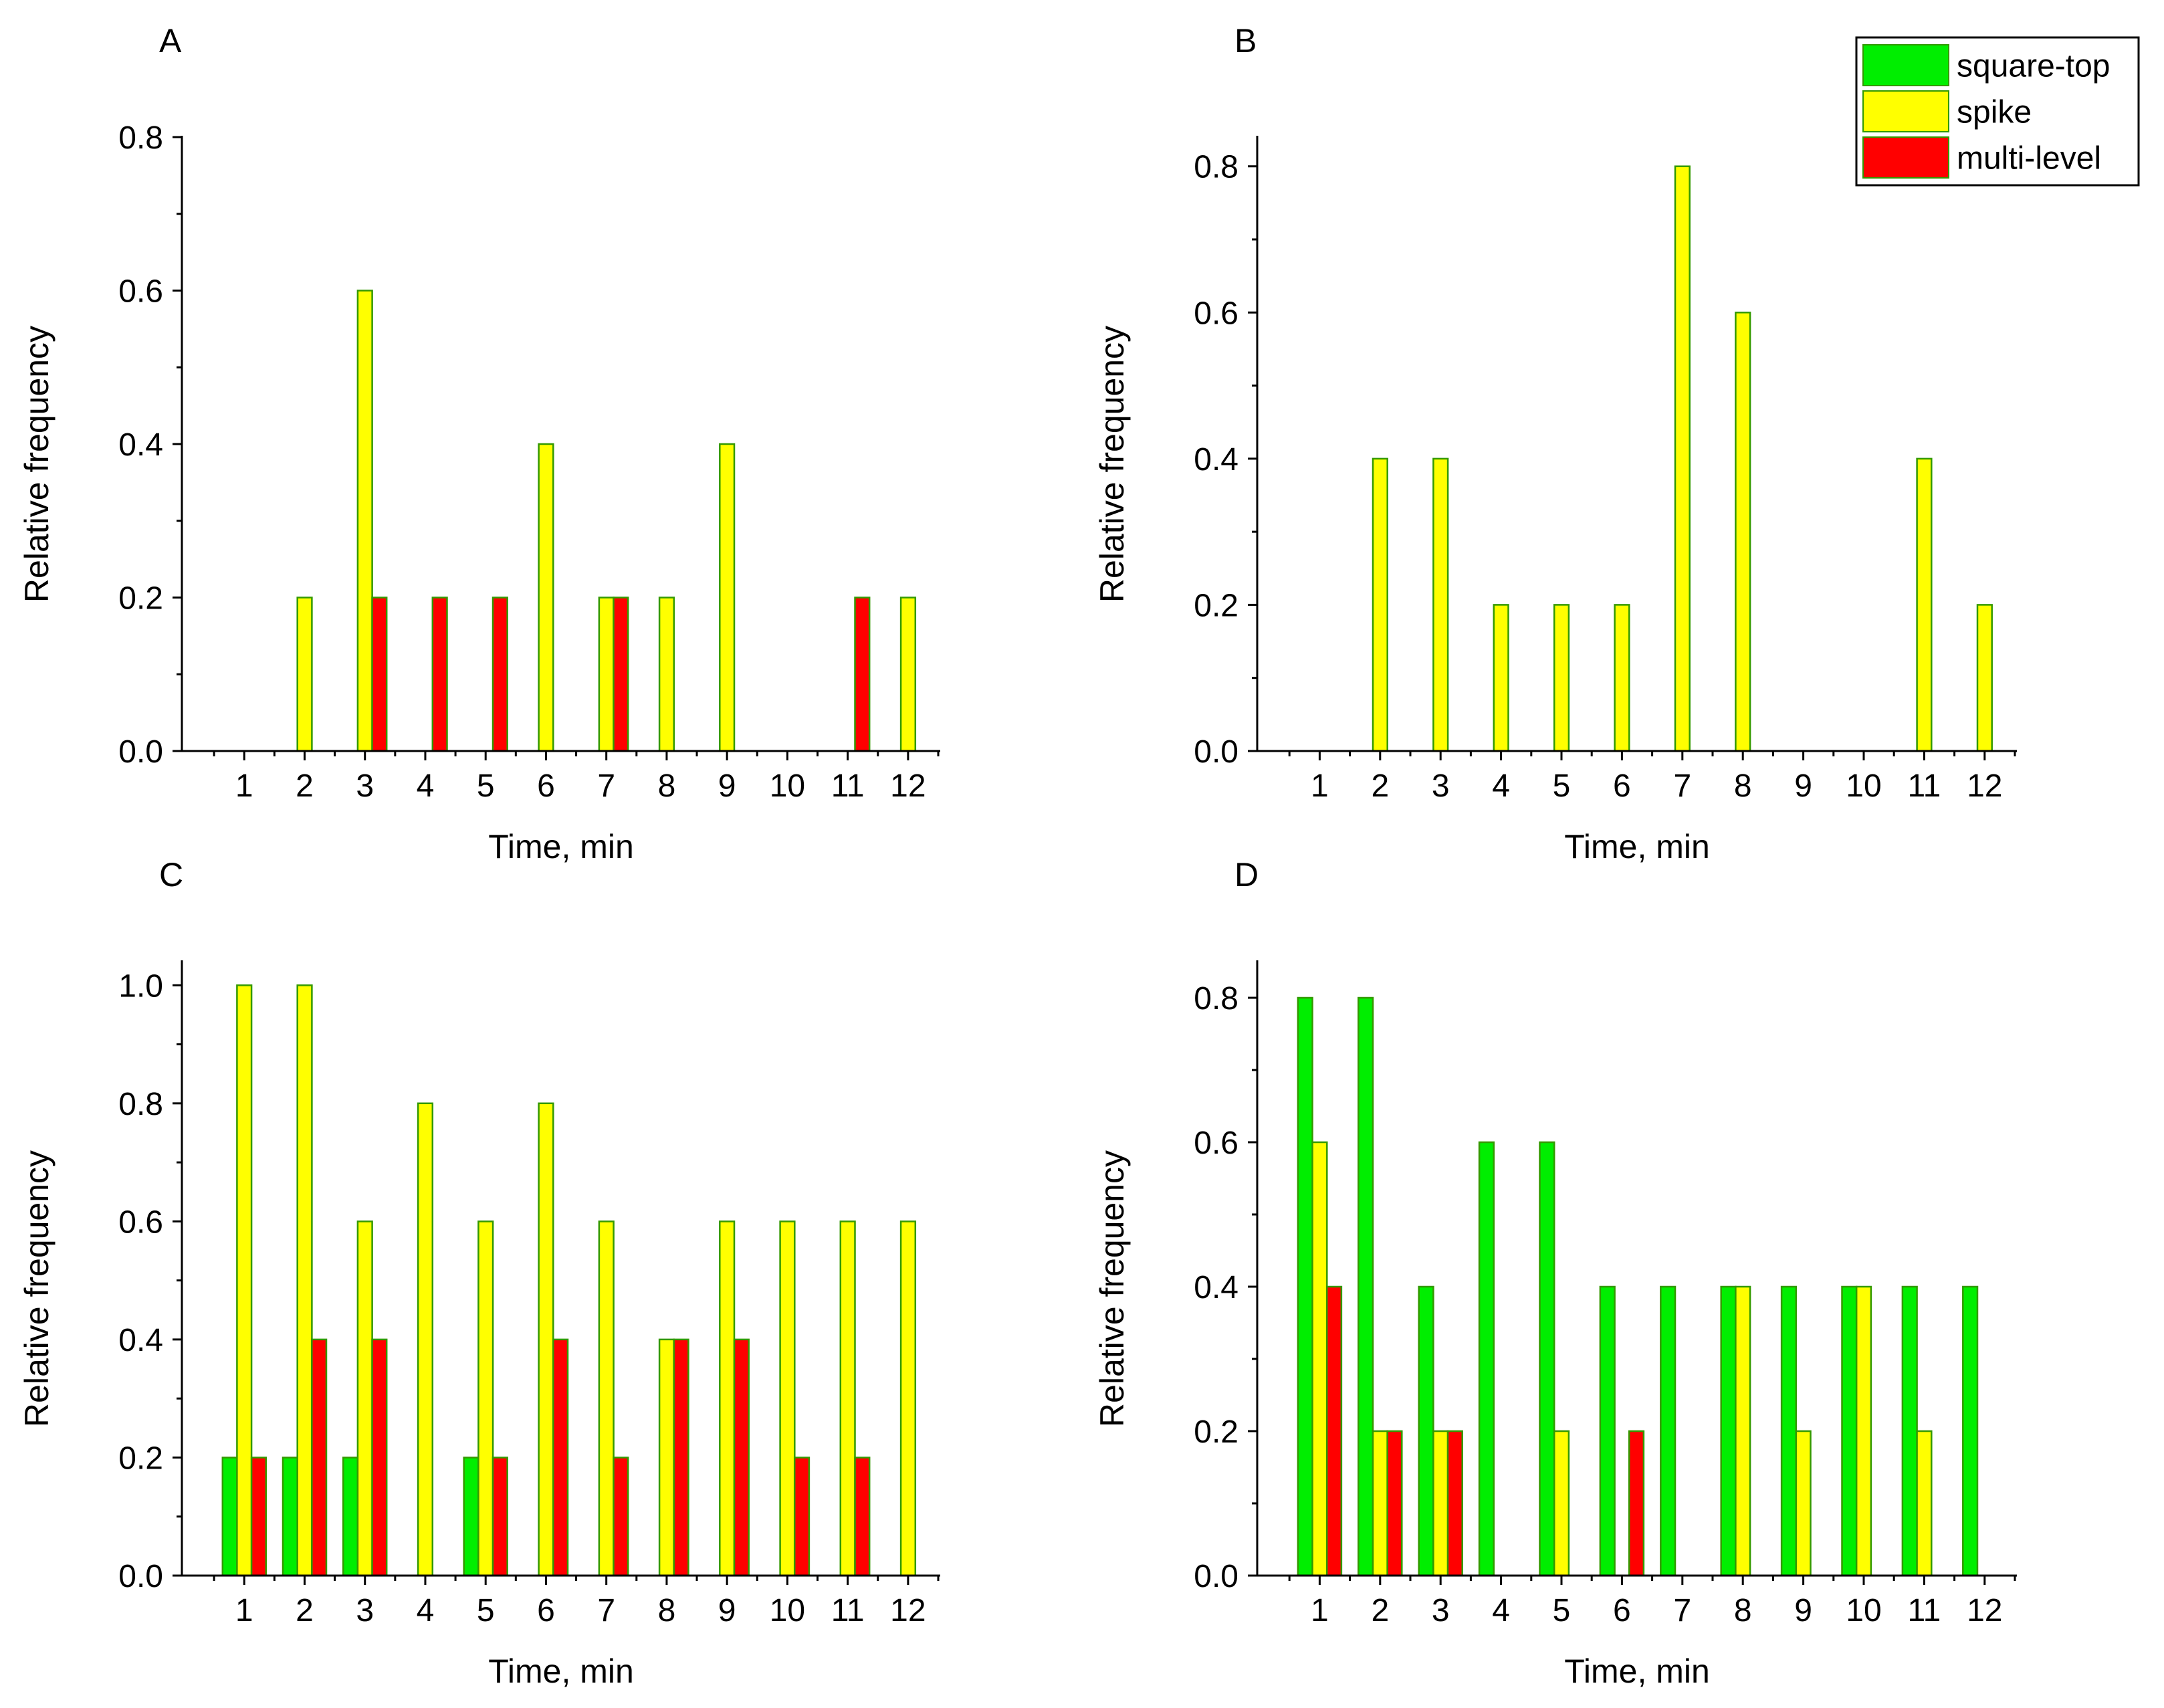  I want to click on legend-label-spike: spike, so click(1995, 112).